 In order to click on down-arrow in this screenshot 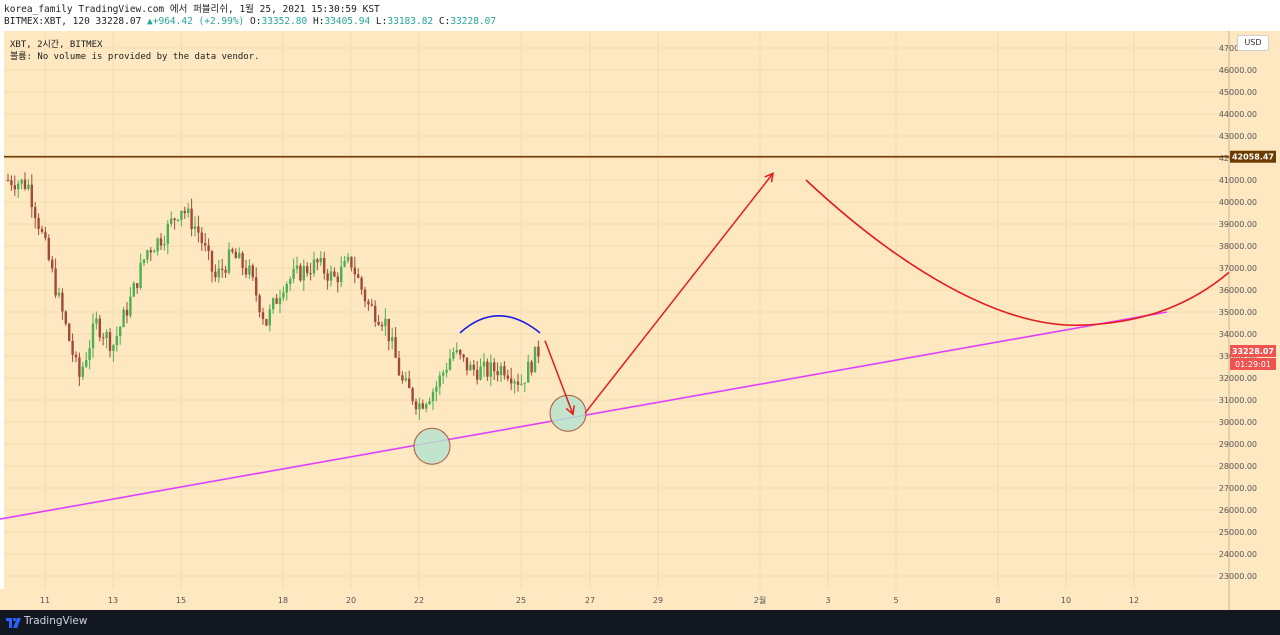, I will do `click(559, 377)`.